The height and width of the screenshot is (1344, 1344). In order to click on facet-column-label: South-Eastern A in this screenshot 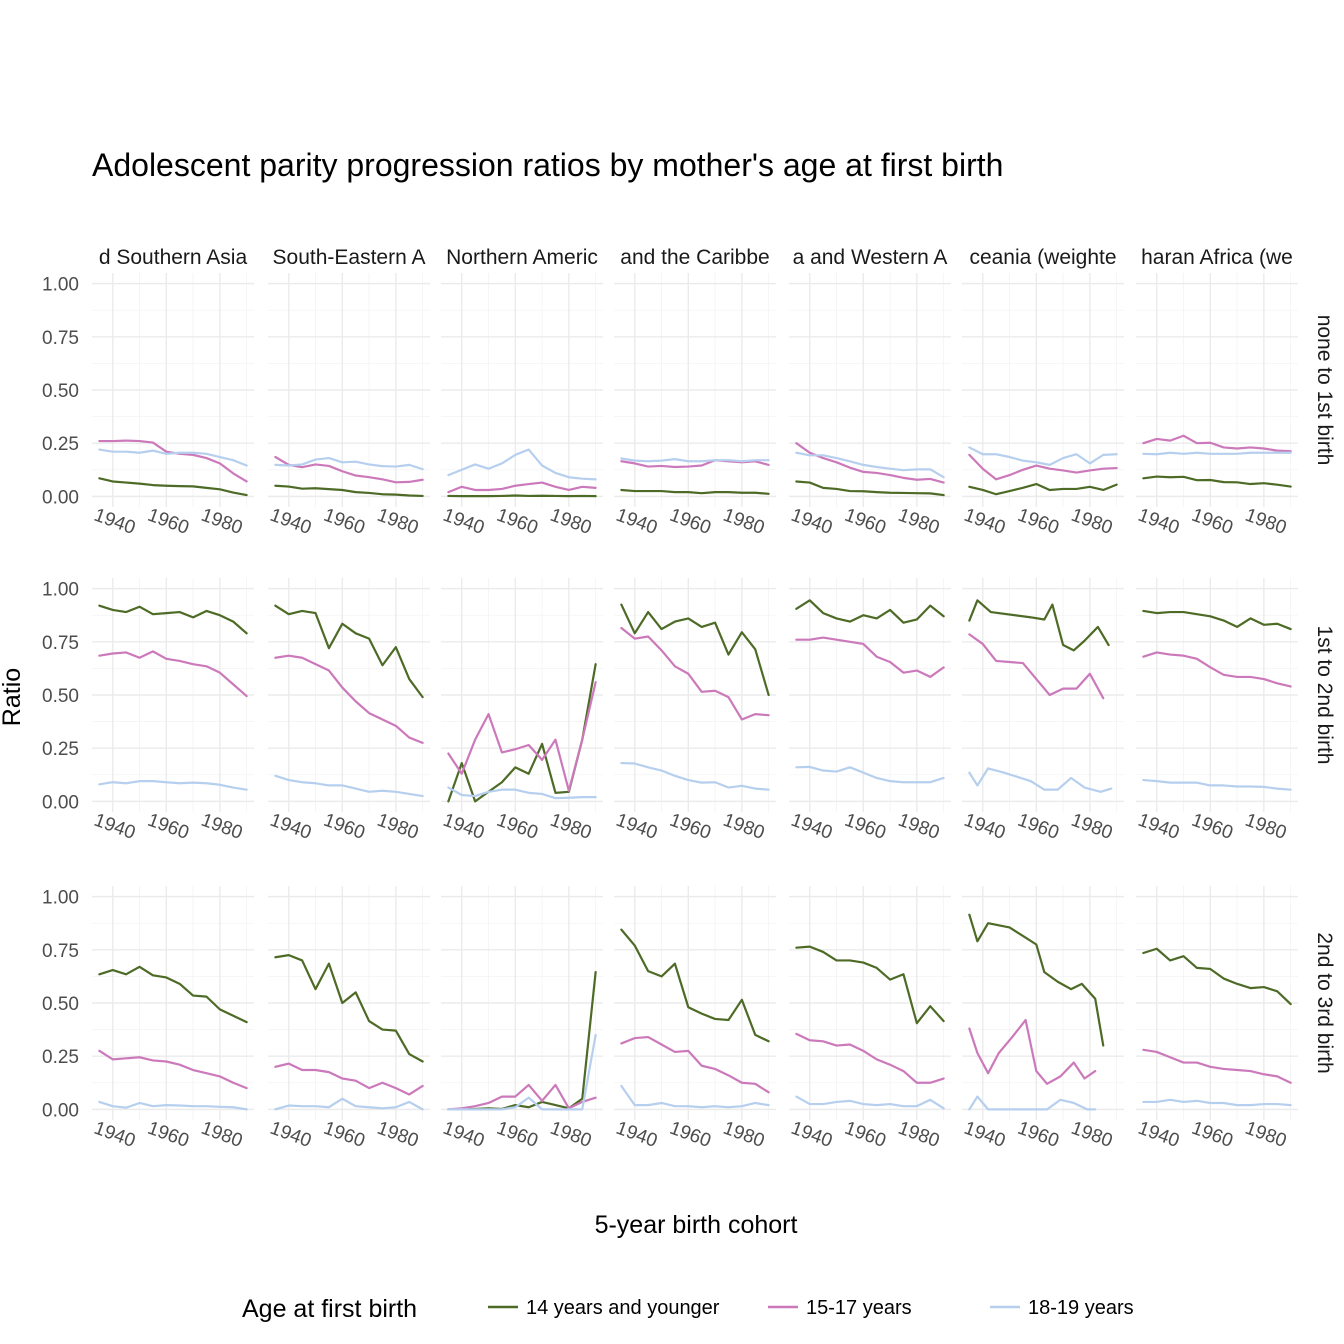, I will do `click(349, 257)`.